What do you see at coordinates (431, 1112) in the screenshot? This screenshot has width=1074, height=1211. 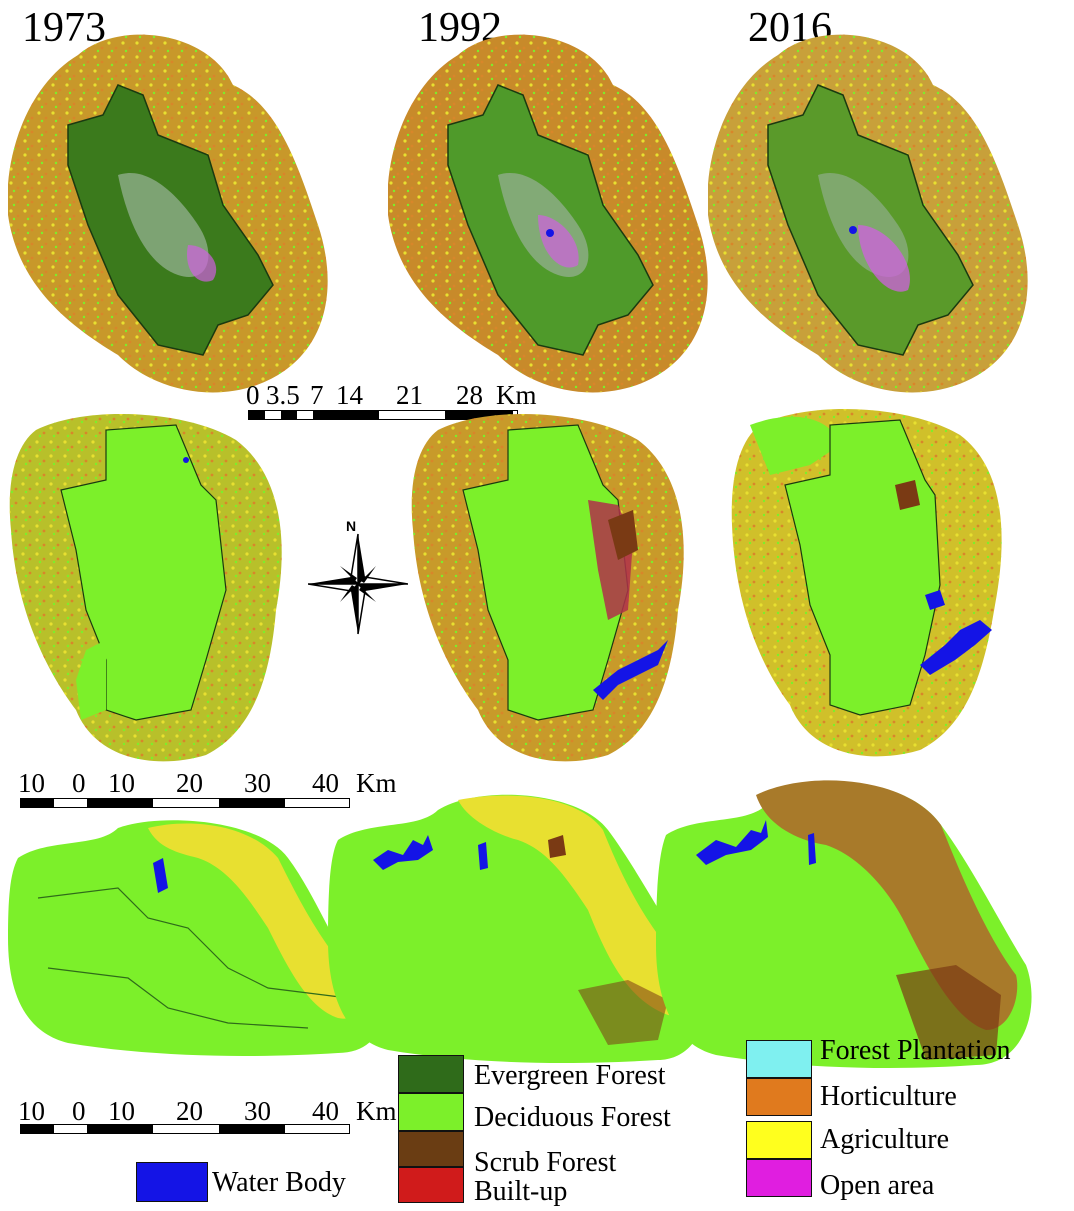 I see `legend-swatch-deciduous-forest` at bounding box center [431, 1112].